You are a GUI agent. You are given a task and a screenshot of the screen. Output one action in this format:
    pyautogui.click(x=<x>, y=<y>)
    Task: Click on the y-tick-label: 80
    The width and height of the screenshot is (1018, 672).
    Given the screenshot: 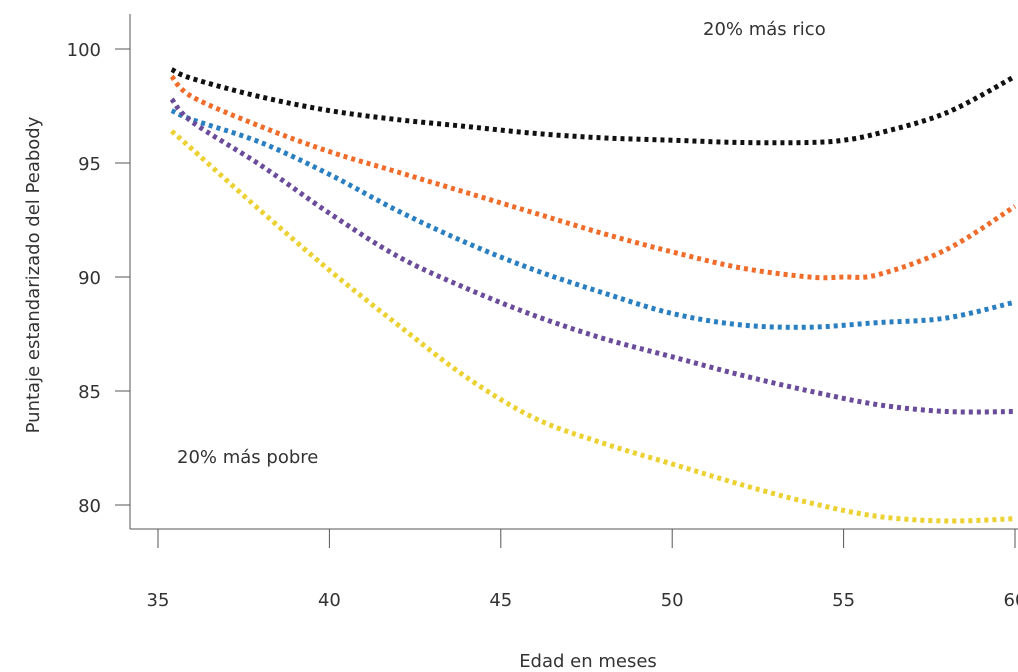 What is the action you would take?
    pyautogui.click(x=89, y=506)
    